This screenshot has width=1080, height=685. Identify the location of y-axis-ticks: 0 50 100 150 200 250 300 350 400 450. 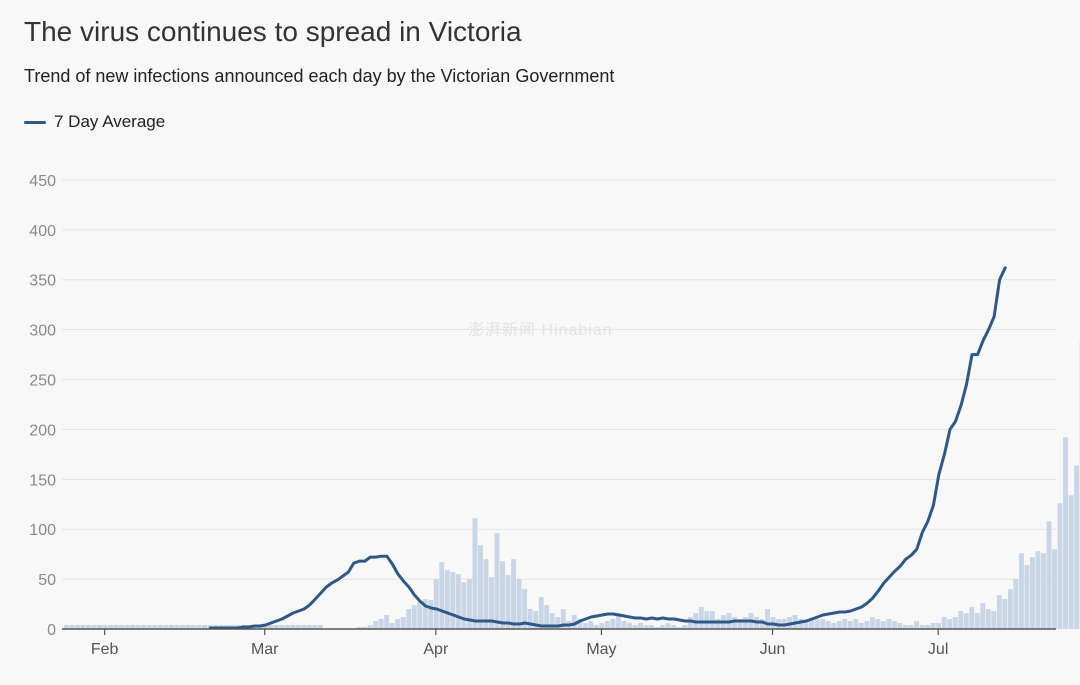
(42, 406).